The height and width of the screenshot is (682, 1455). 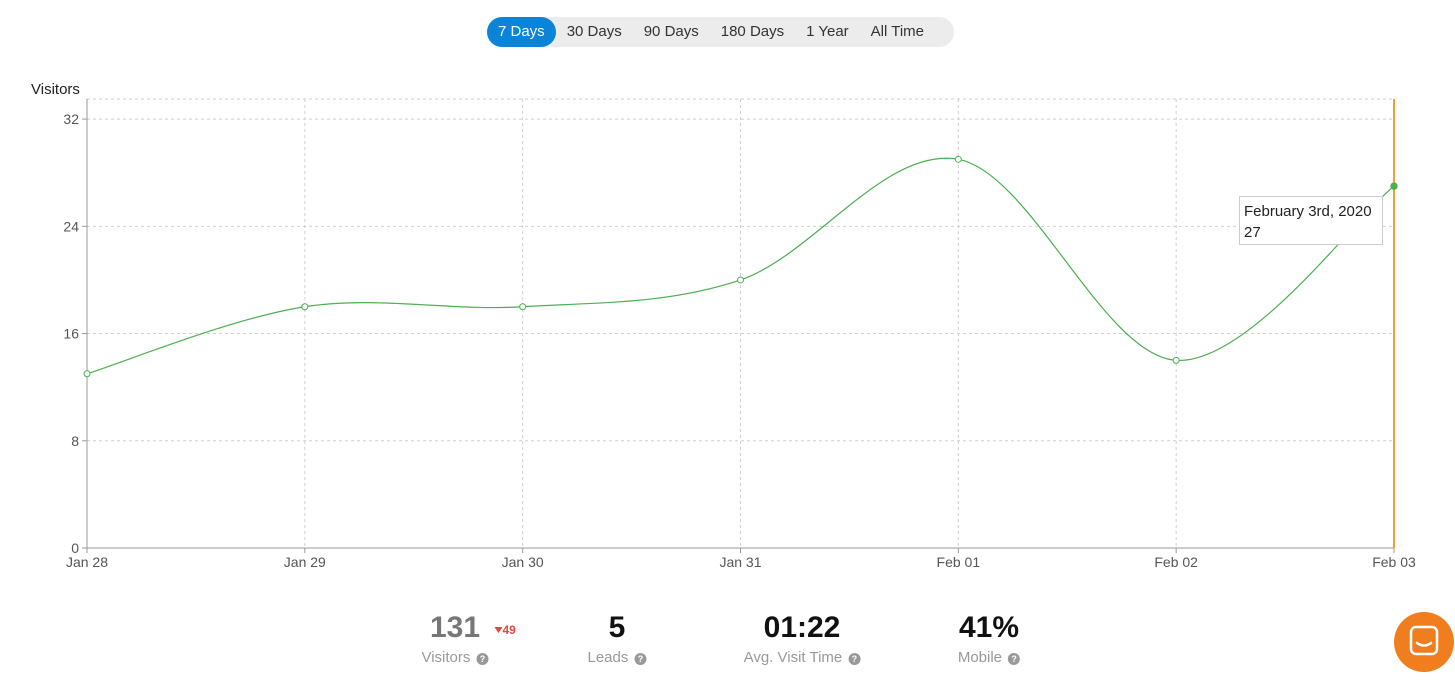 What do you see at coordinates (617, 627) in the screenshot?
I see `leads-value: 5` at bounding box center [617, 627].